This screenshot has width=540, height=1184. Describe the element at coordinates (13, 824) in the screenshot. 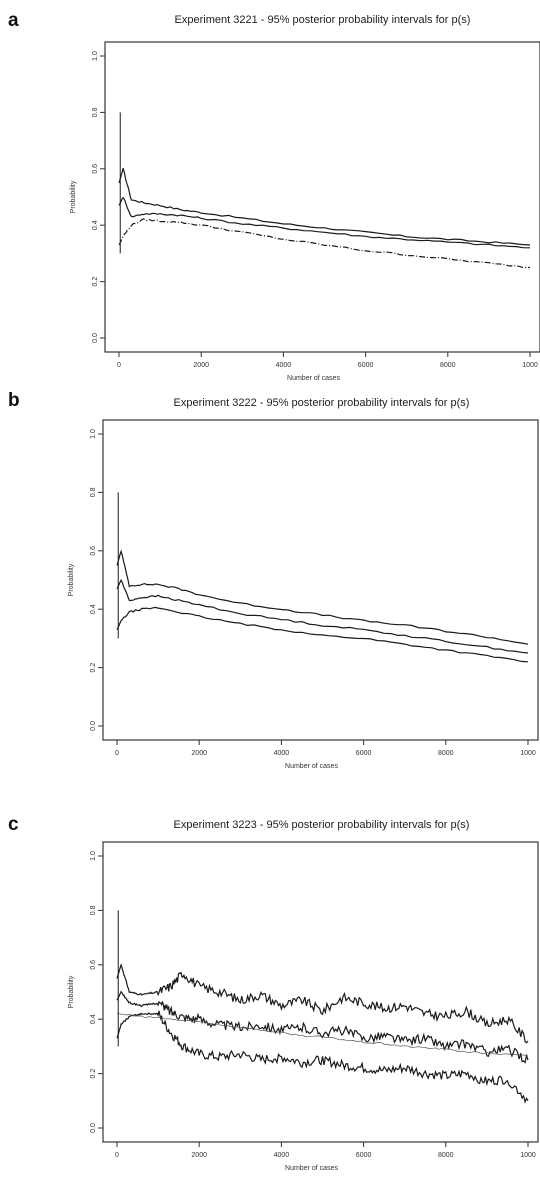

I see `panel-letter: c` at that location.